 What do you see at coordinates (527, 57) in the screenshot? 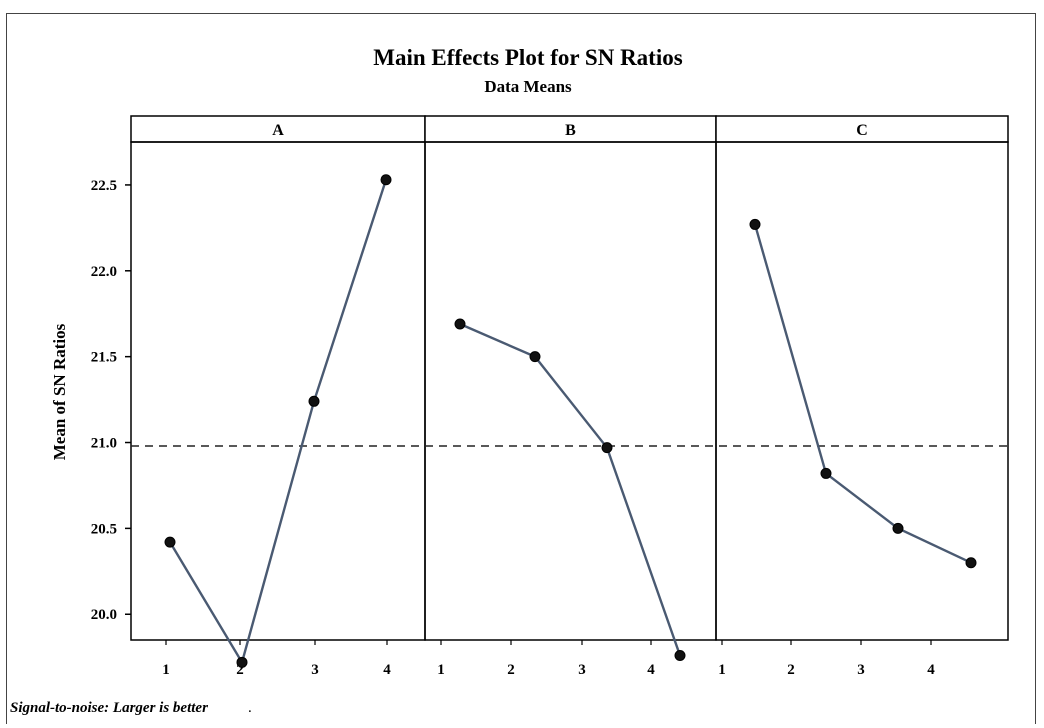
I see `chart-title: Main Effects Plot for SN Ratios` at bounding box center [527, 57].